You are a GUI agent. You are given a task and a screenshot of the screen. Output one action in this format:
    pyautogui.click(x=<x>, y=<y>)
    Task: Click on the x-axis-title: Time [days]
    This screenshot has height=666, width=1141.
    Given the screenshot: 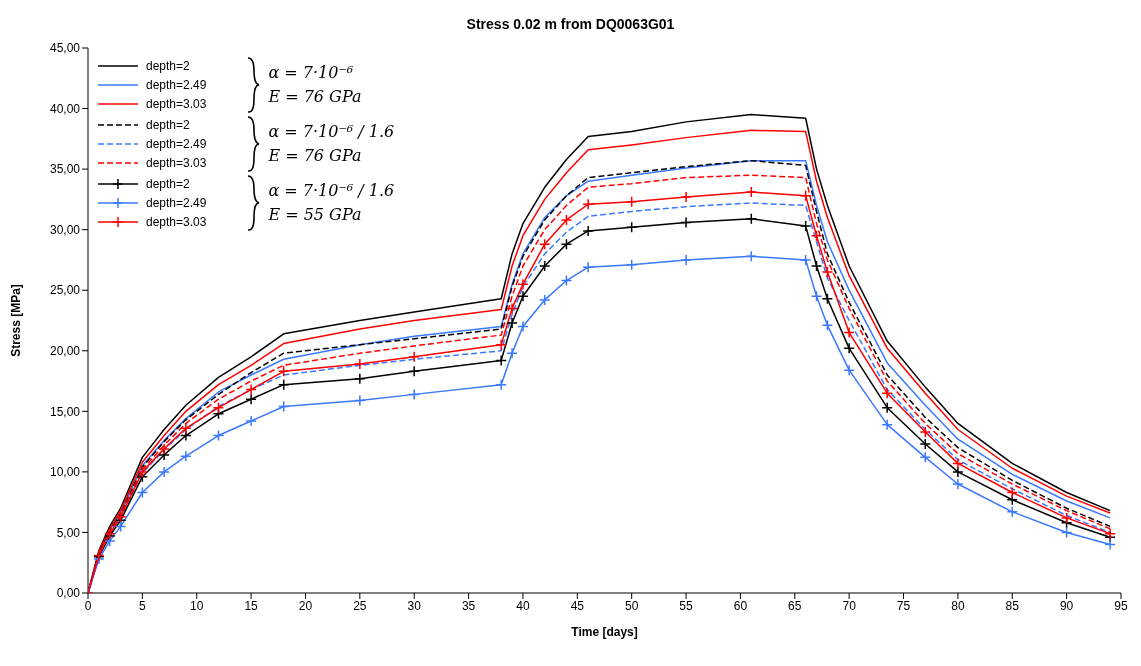 What is the action you would take?
    pyautogui.click(x=604, y=632)
    